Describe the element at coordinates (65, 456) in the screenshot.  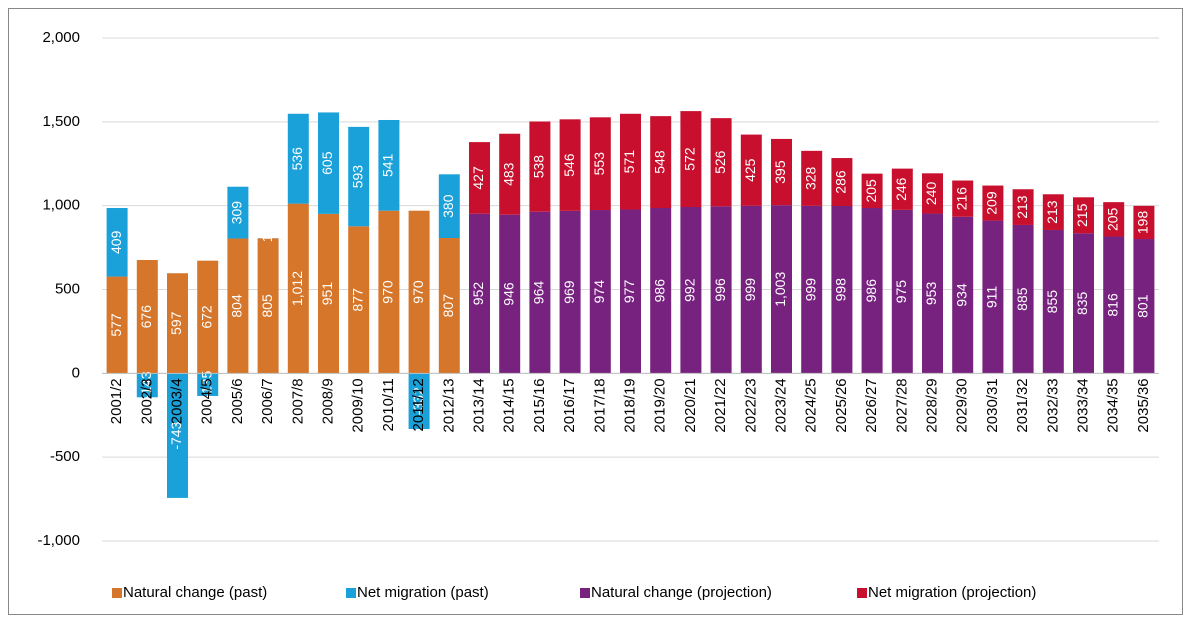
I see `y-tick-label: -500` at that location.